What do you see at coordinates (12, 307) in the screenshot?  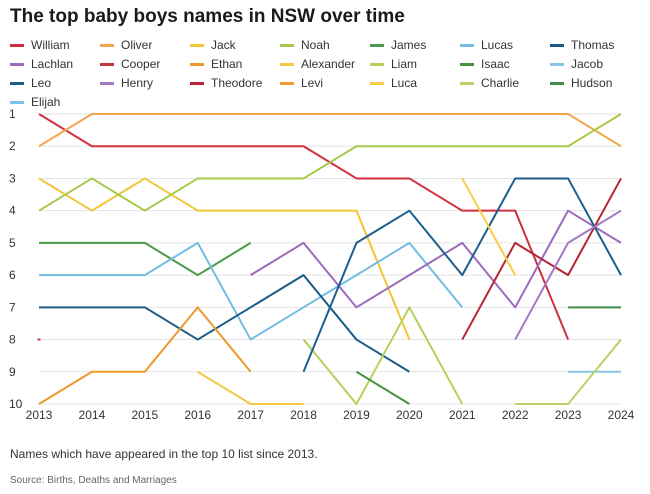 I see `y-tick-label: 7` at bounding box center [12, 307].